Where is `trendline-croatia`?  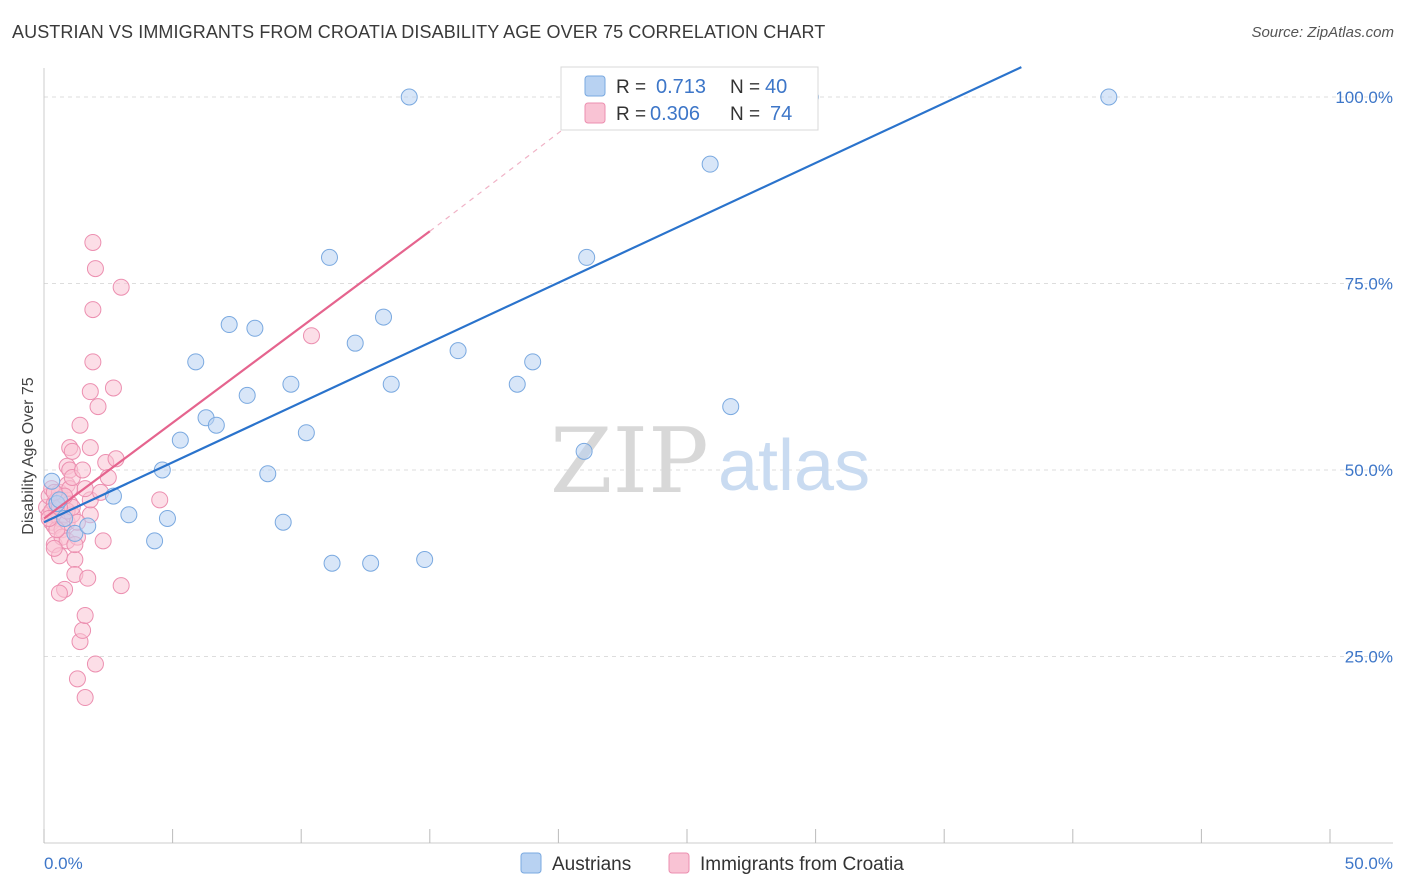 trendline-croatia is located at coordinates (237, 375).